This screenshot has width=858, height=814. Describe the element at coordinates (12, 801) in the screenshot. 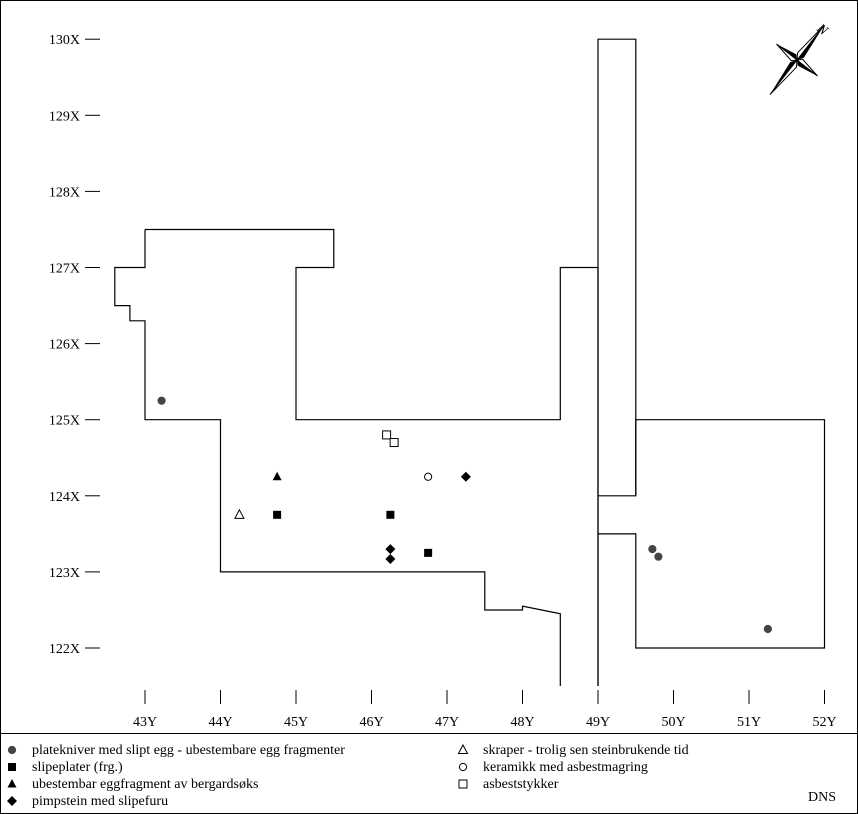

I see `legend-symbol-diamond-filled` at that location.